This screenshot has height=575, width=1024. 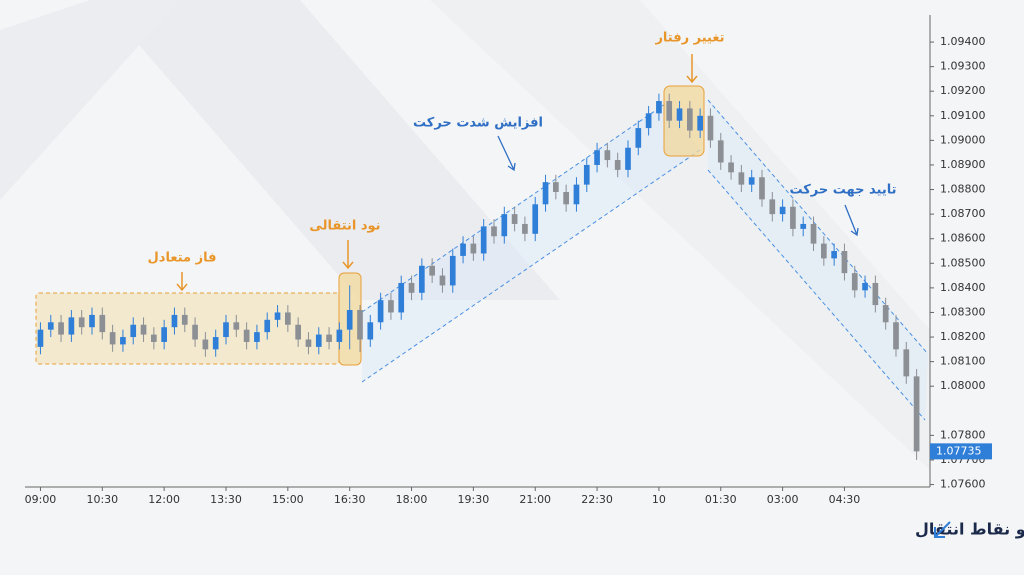 I want to click on y-tick-label: 1.08400, so click(x=963, y=287).